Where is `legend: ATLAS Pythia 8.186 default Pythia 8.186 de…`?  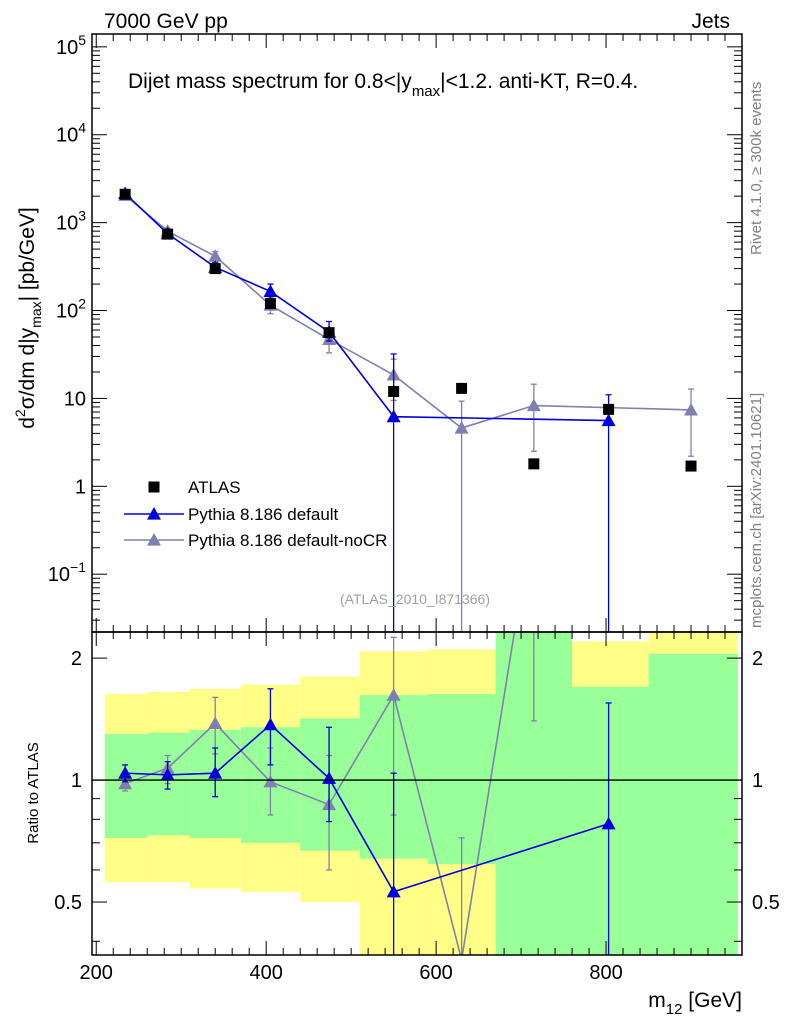
legend: ATLAS Pythia 8.186 default Pythia 8.186 de… is located at coordinates (255, 514).